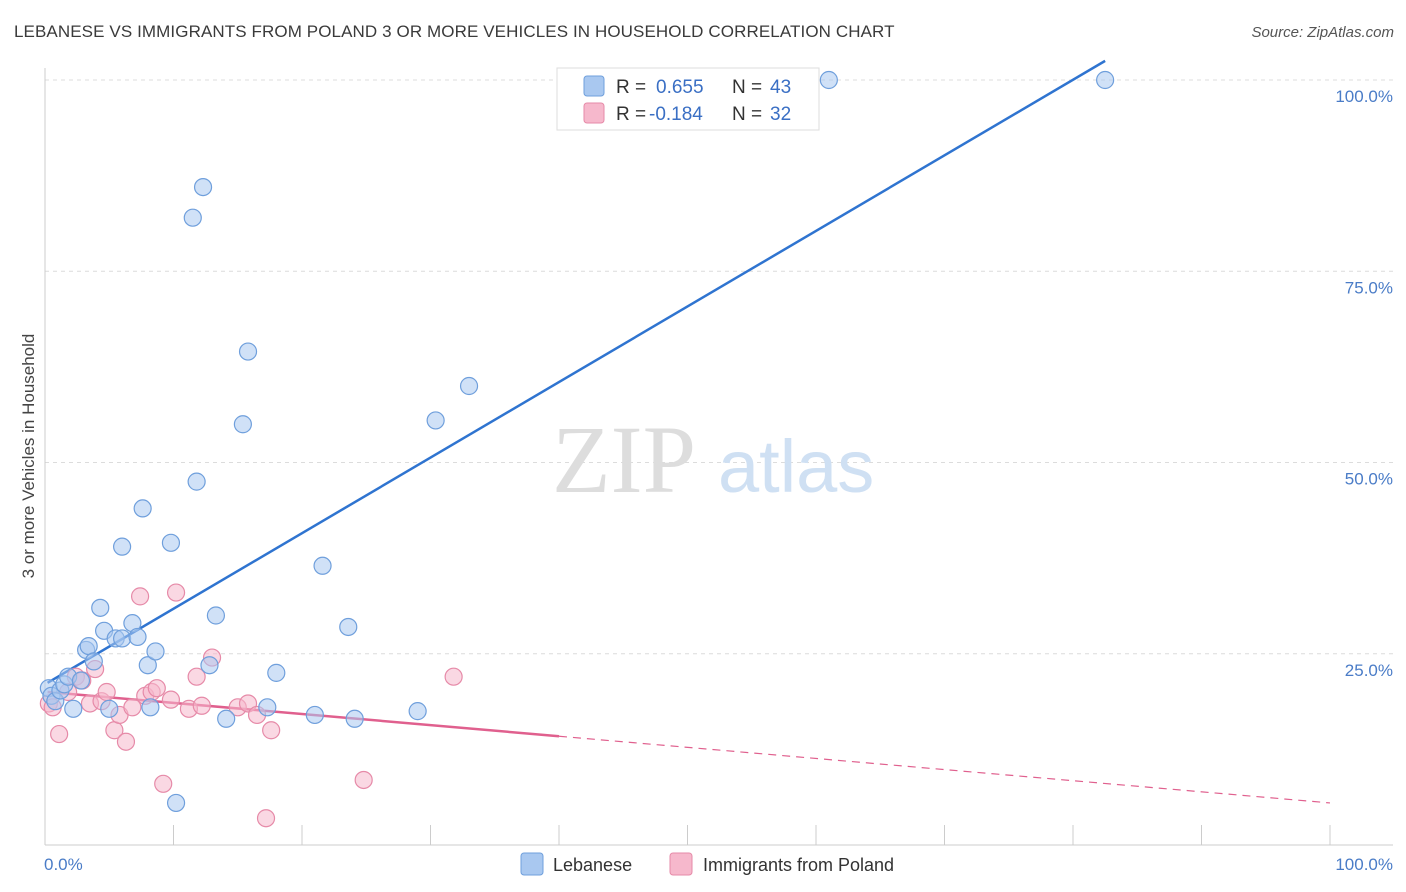 This screenshot has height=892, width=1406. Describe the element at coordinates (1369, 479) in the screenshot. I see `y-tick-label: 50.0%` at that location.